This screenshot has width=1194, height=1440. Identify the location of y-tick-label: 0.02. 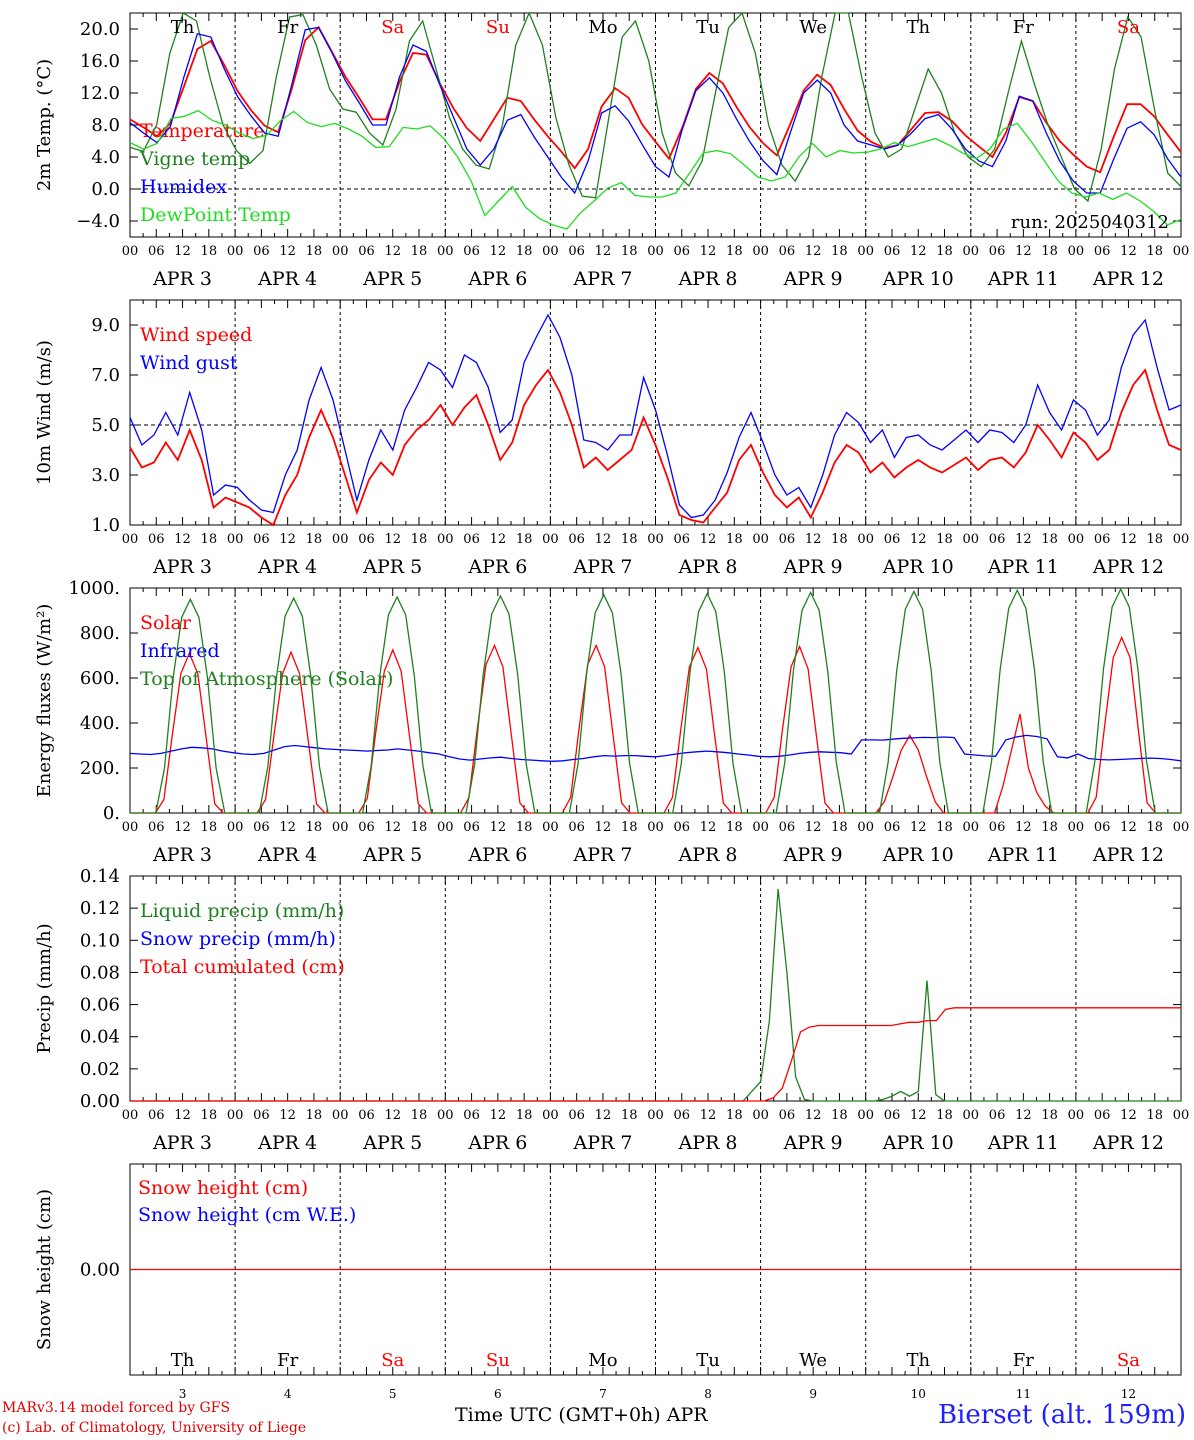
(100, 1069).